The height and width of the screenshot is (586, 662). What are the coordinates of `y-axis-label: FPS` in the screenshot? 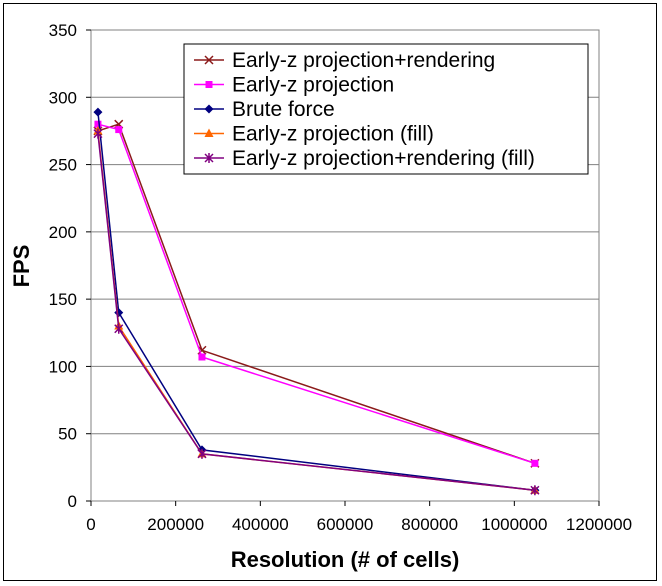 It's located at (21, 266).